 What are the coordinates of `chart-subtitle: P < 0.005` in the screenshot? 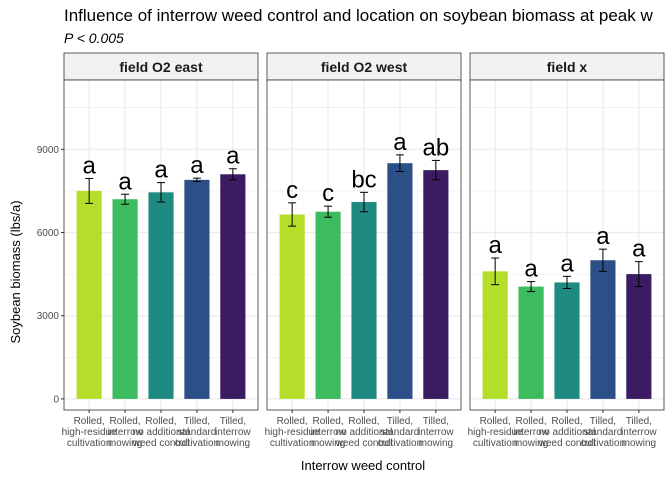 It's located at (94, 38).